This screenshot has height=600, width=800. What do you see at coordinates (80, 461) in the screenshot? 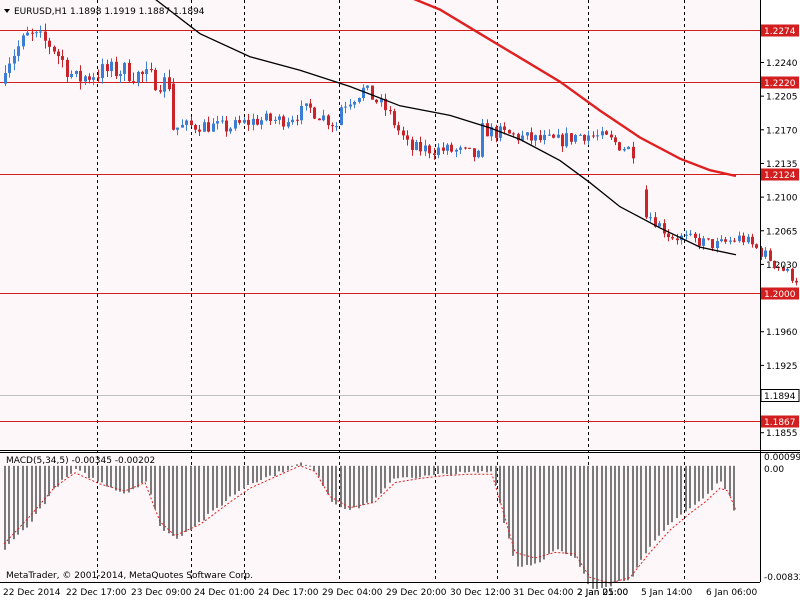
I see `macd-header: MACD(5,34,5) -0.00345 -0.00202` at bounding box center [80, 461].